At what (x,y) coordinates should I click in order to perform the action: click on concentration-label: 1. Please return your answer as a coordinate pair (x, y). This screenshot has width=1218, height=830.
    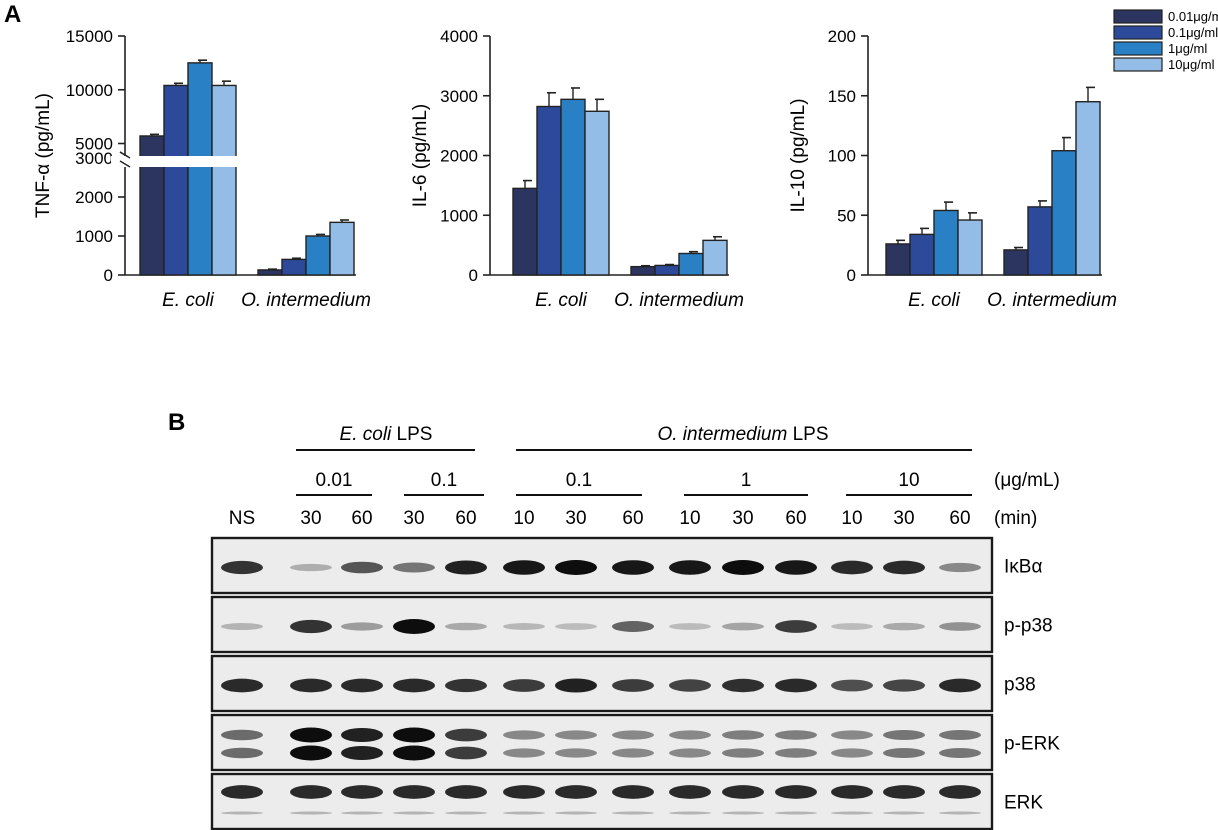
    Looking at the image, I should click on (746, 480).